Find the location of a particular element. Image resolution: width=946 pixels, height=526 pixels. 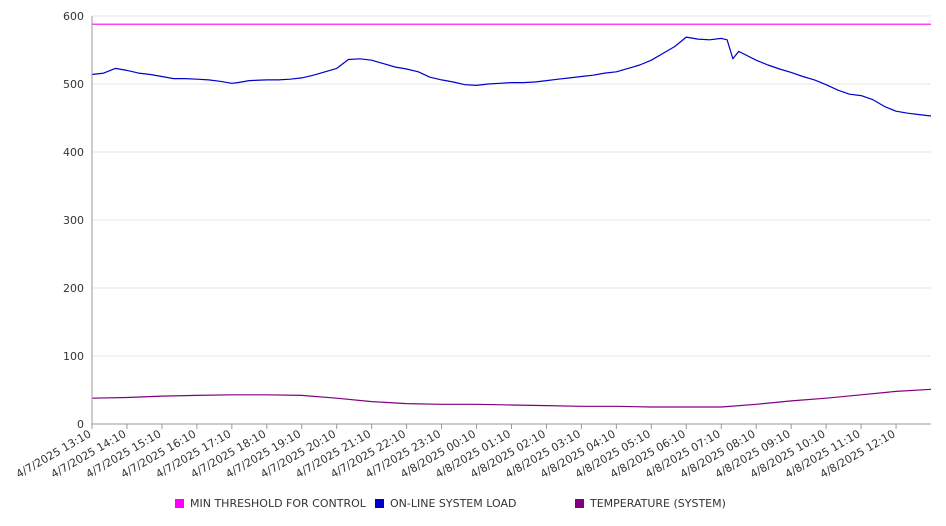

y-tick-label: 500 is located at coordinates (73, 84).